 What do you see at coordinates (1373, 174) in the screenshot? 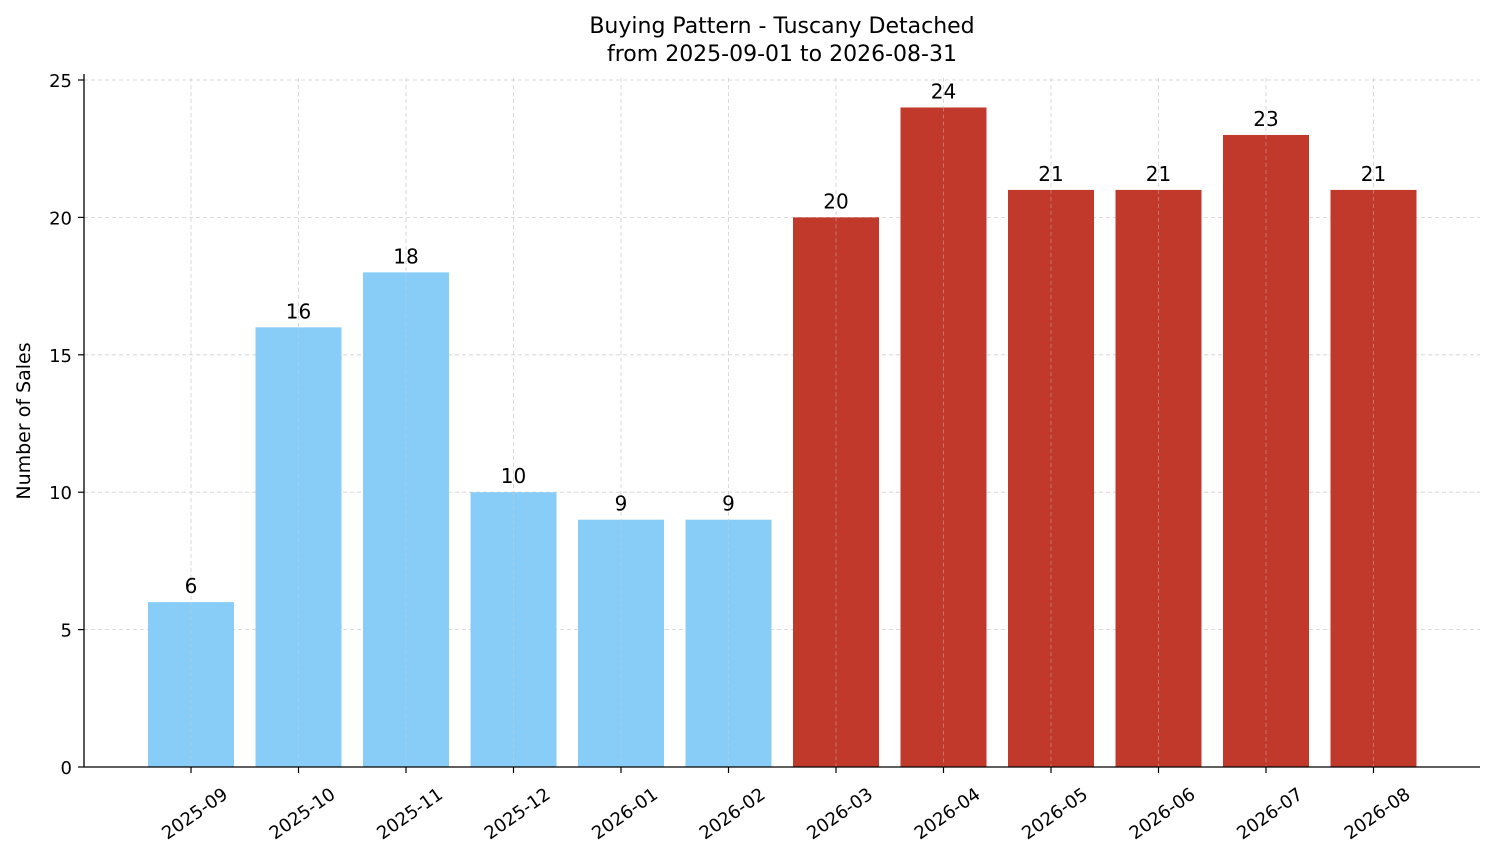
I see `data-label-2026-08: 21` at bounding box center [1373, 174].